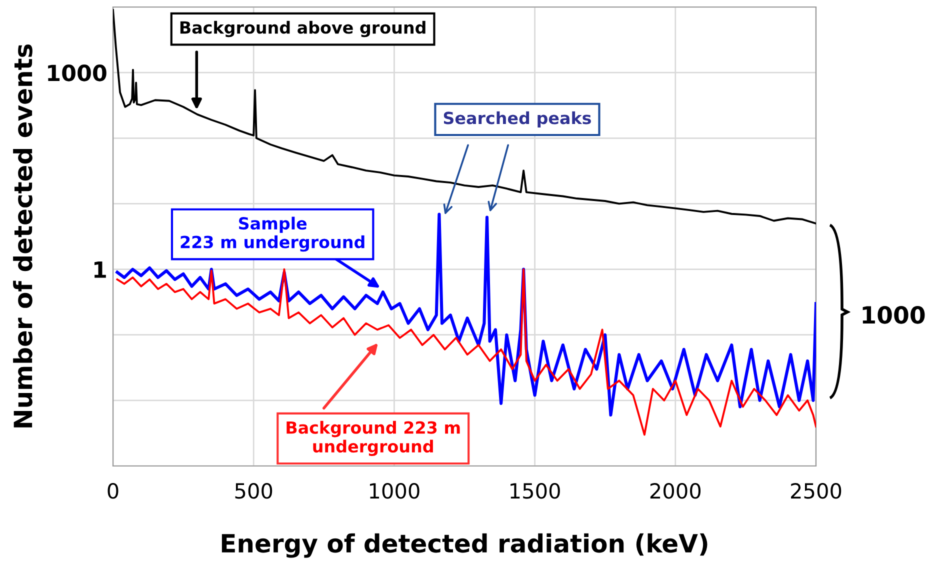  I want to click on x-axis-title: Energy of detected radiation (keV), so click(465, 545).